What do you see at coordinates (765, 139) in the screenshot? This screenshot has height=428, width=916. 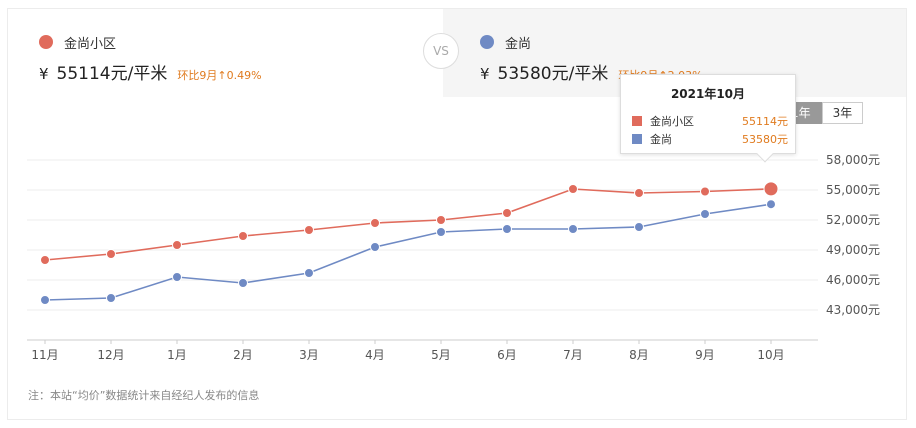 I see `tooltip-value-right: 53580元` at bounding box center [765, 139].